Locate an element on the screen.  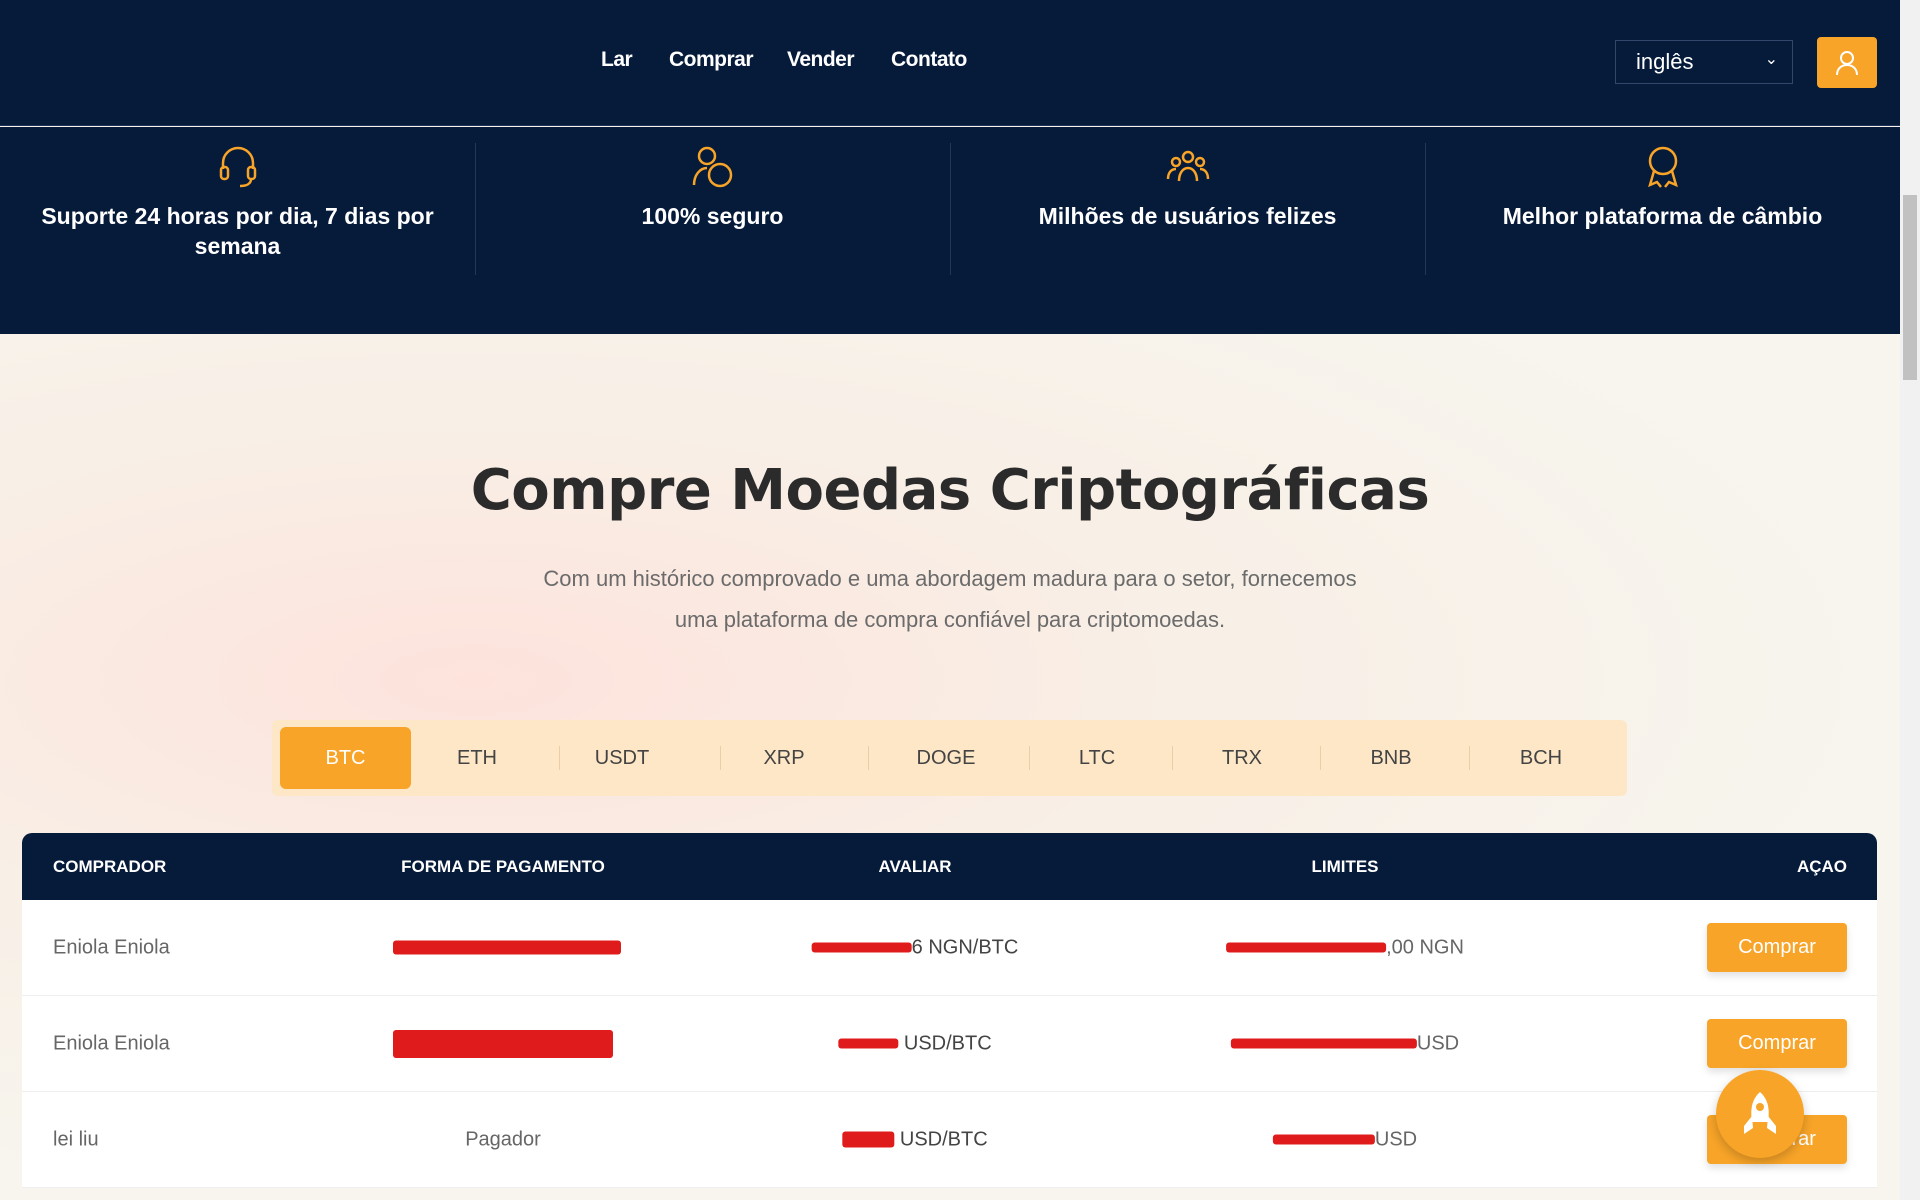
limits-unit: ,00 NGN is located at coordinates (1425, 947).